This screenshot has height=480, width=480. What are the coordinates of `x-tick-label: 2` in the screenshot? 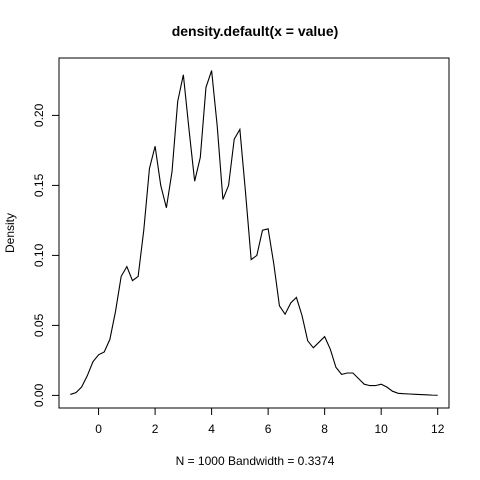 It's located at (155, 429).